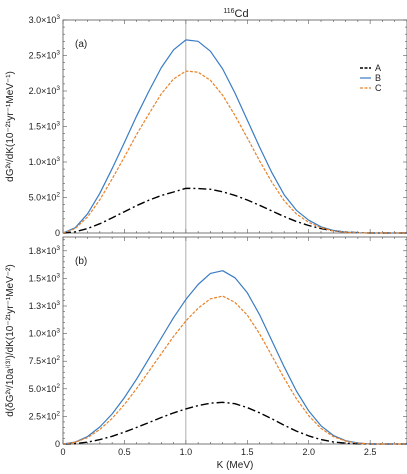  What do you see at coordinates (81, 44) in the screenshot?
I see `panel-label: (a)` at bounding box center [81, 44].